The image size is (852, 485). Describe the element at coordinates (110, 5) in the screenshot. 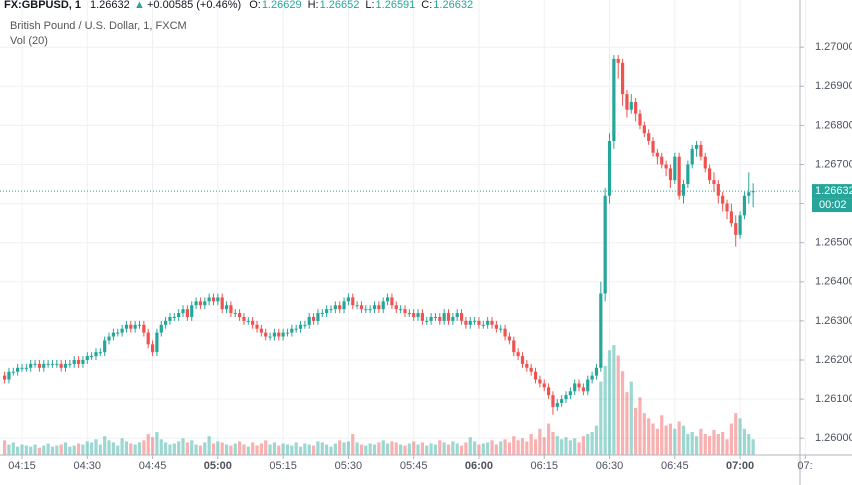

I see `last-price: 1.26632` at that location.